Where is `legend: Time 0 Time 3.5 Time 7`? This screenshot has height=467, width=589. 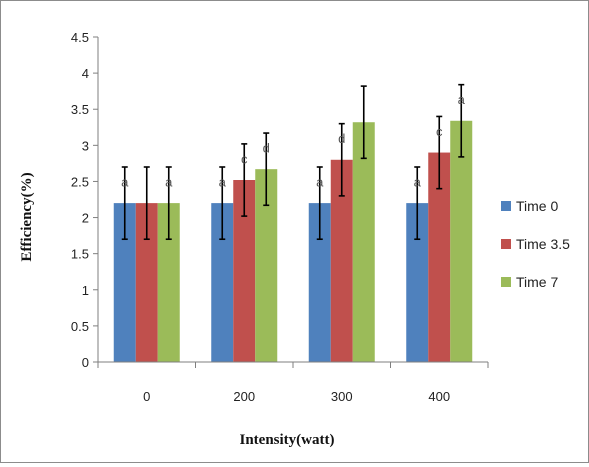
legend: Time 0 Time 3.5 Time 7 is located at coordinates (535, 244).